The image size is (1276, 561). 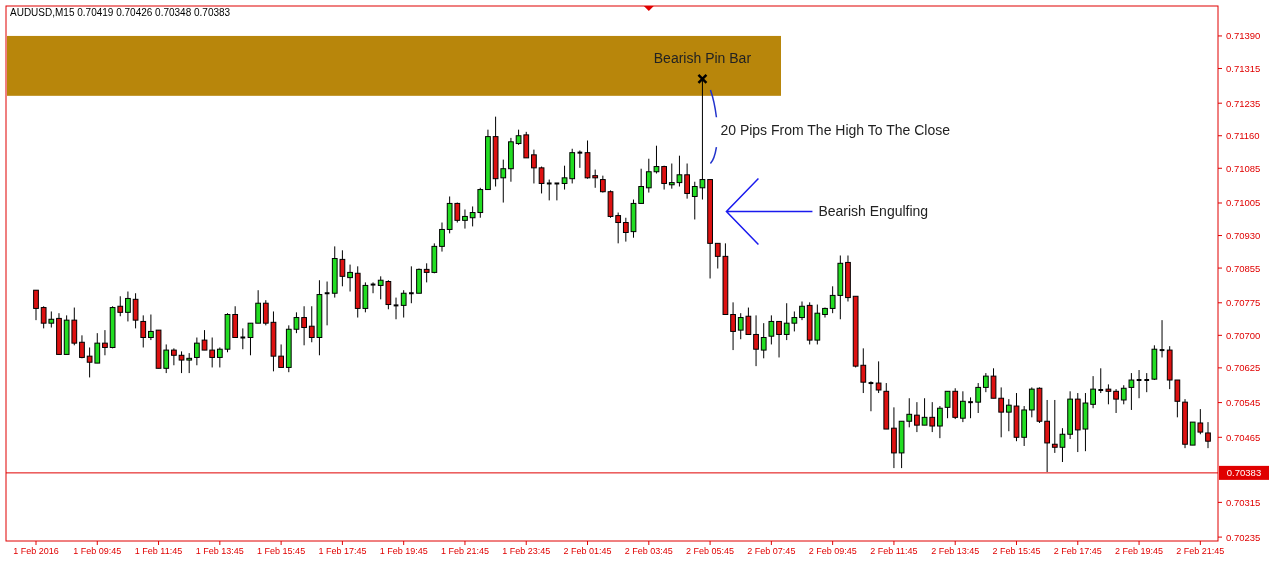 I want to click on y-tick-label: 0.70855, so click(x=1243, y=268).